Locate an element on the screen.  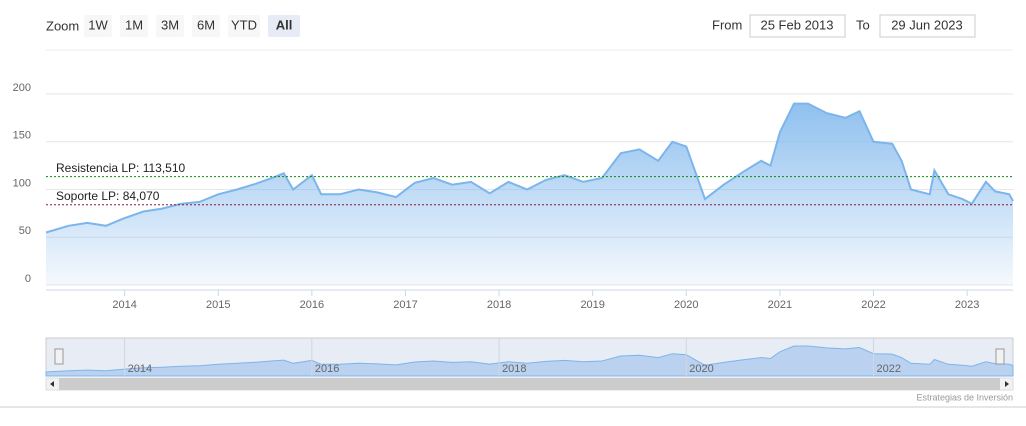
y-tick-label: 0 is located at coordinates (28, 279).